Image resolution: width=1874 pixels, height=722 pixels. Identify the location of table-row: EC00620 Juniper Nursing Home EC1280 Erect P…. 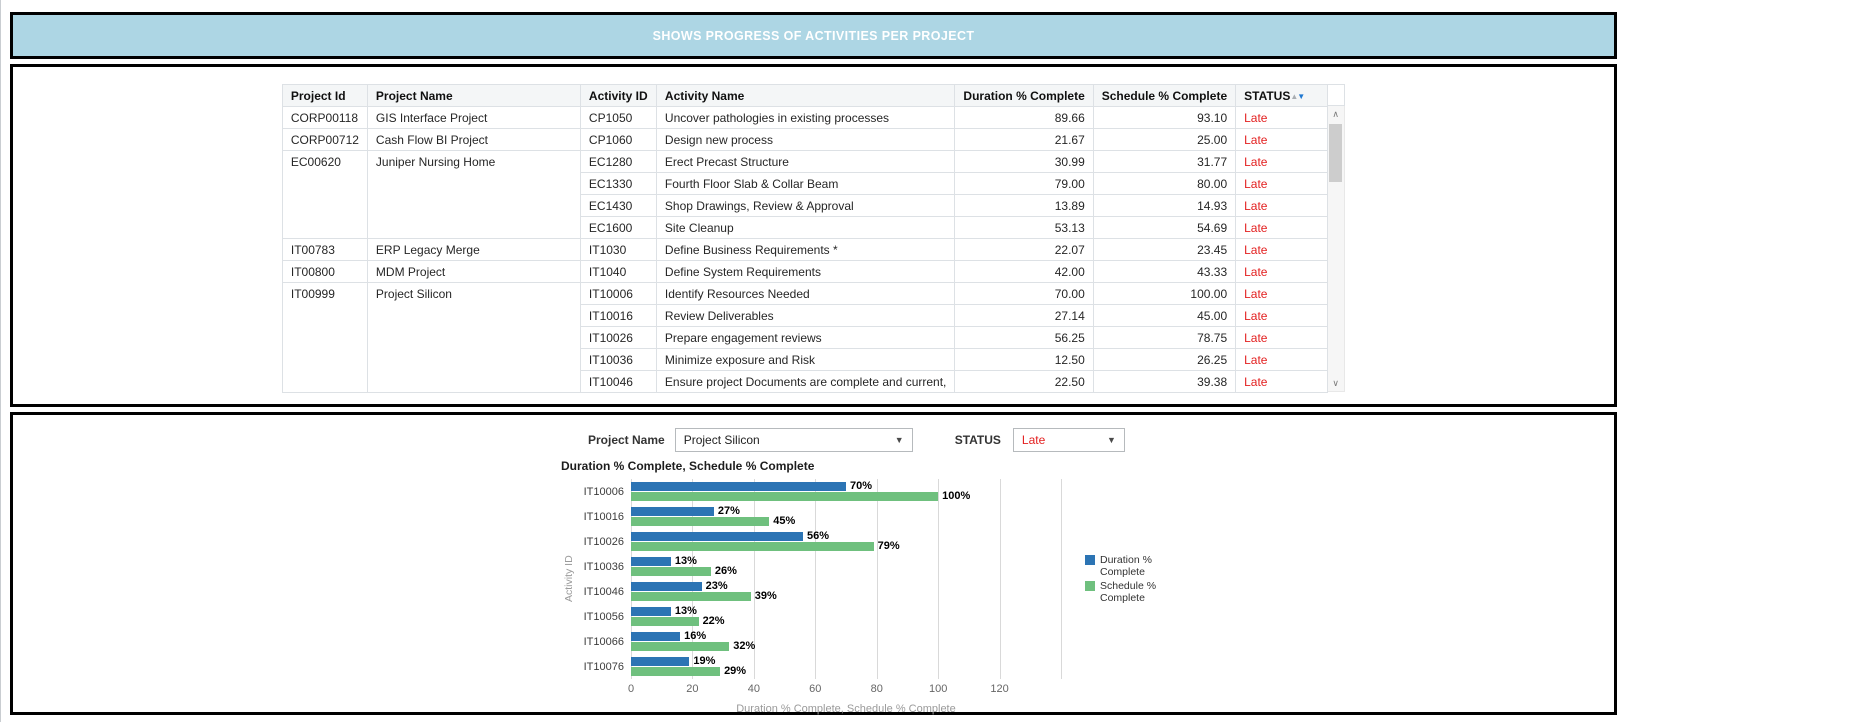
(805, 194).